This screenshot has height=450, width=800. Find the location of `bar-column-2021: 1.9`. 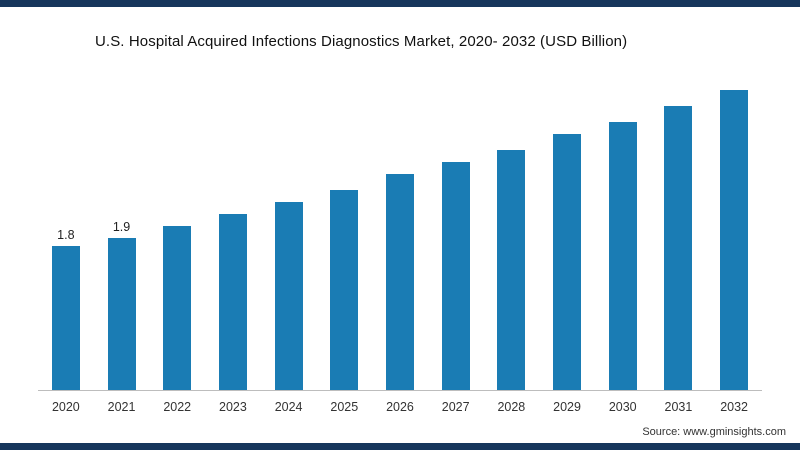

bar-column-2021: 1.9 is located at coordinates (122, 229).